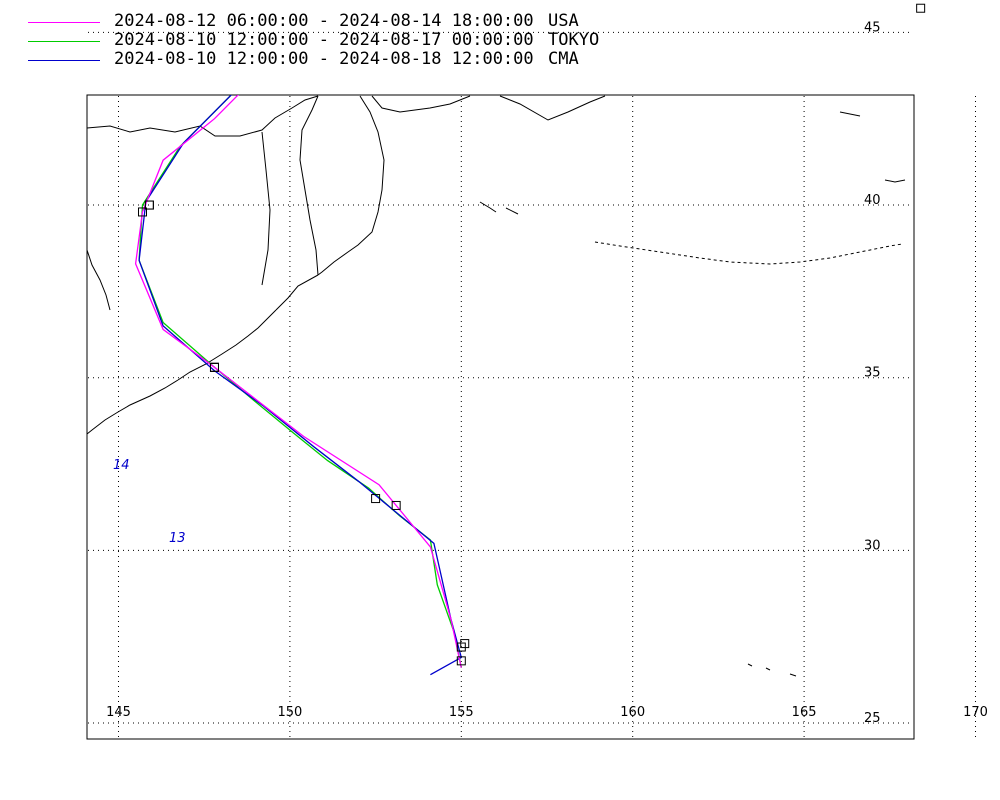 This screenshot has width=1000, height=800. What do you see at coordinates (64, 41) in the screenshot?
I see `legend-swatch-tokyo` at bounding box center [64, 41].